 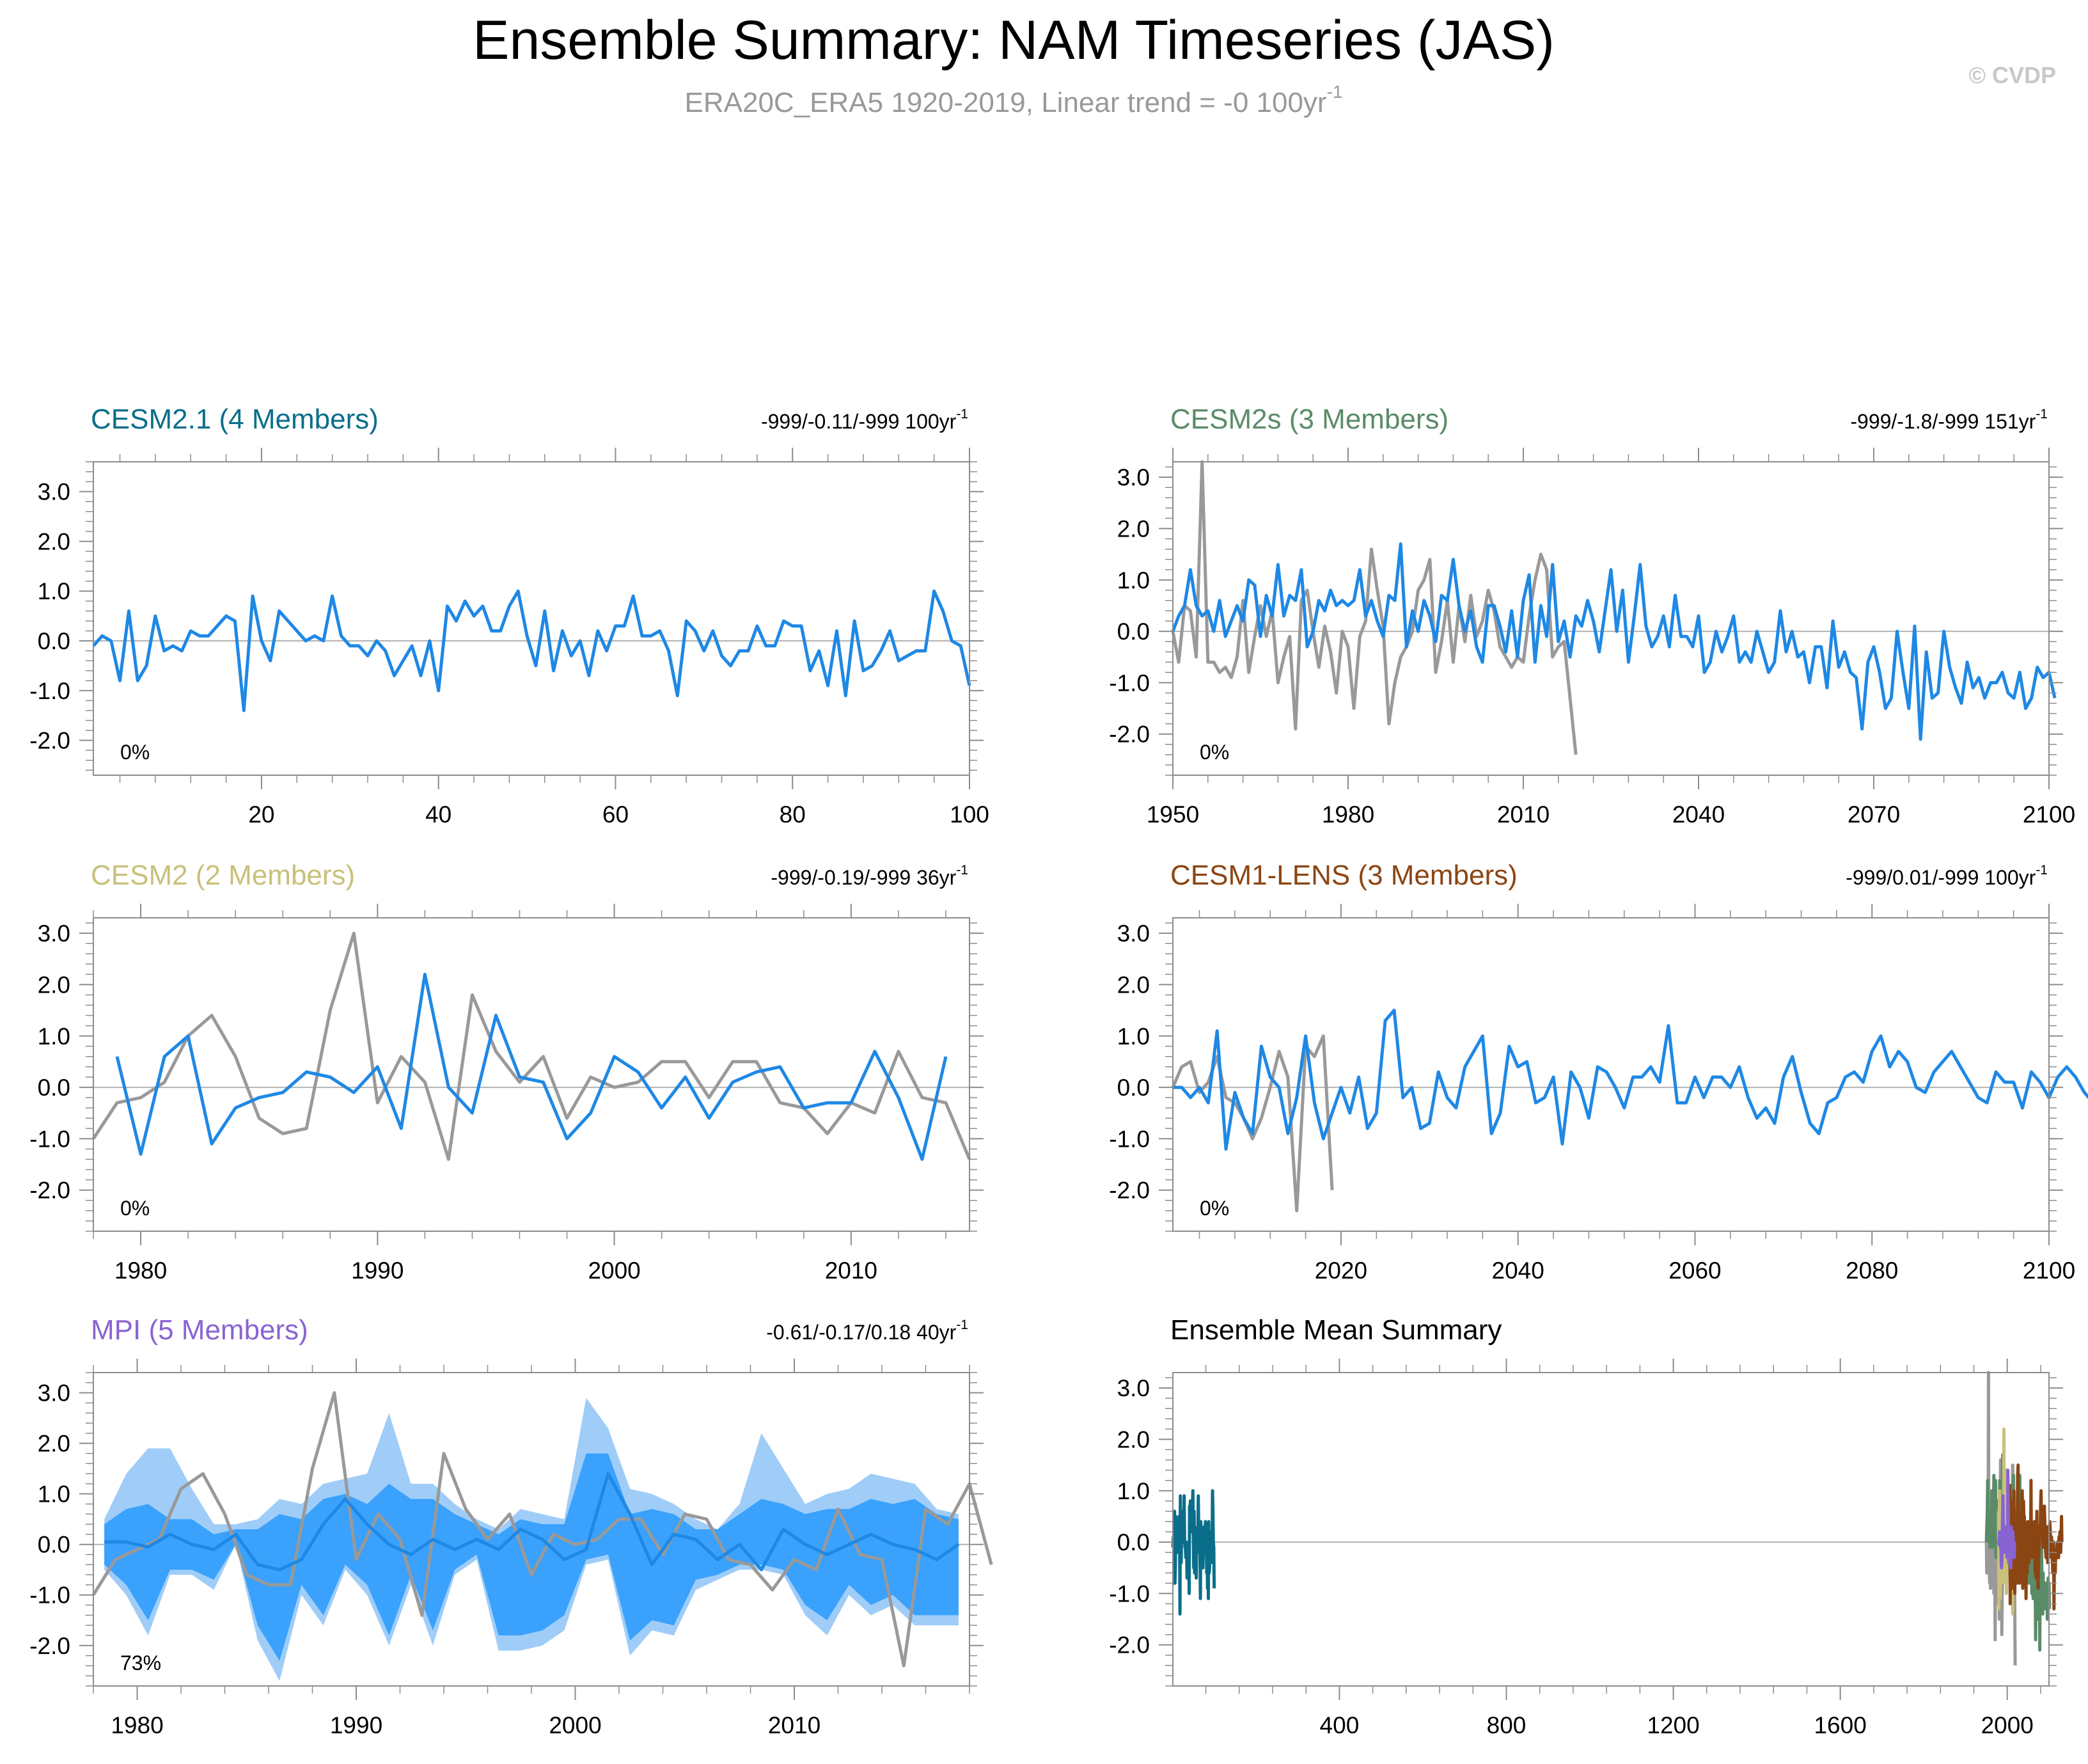 I want to click on percent-label: 73%, so click(x=140, y=1663).